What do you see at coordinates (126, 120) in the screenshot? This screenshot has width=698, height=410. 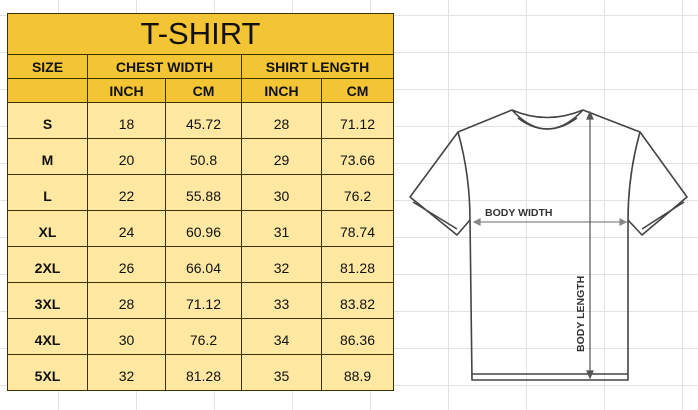 I see `value-cell: 18` at bounding box center [126, 120].